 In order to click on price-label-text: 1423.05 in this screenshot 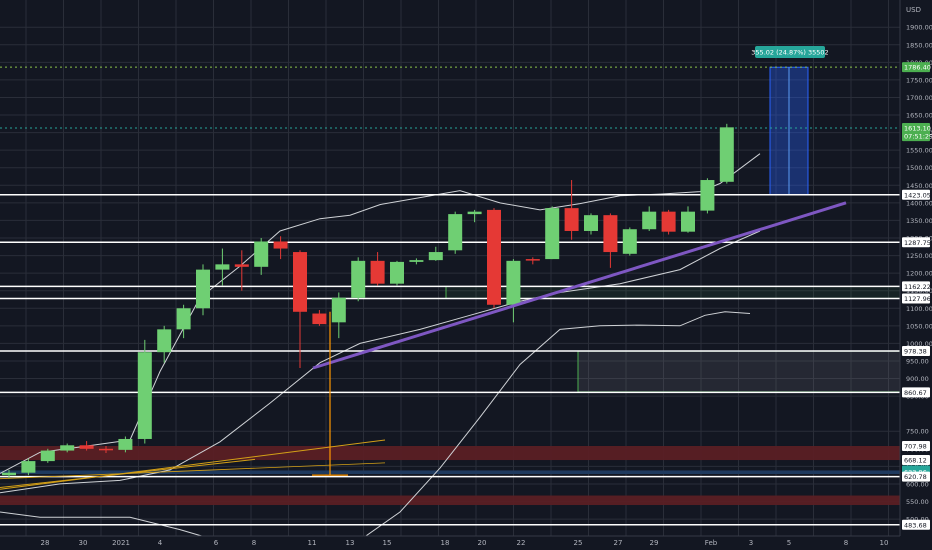, I will do `click(917, 195)`.